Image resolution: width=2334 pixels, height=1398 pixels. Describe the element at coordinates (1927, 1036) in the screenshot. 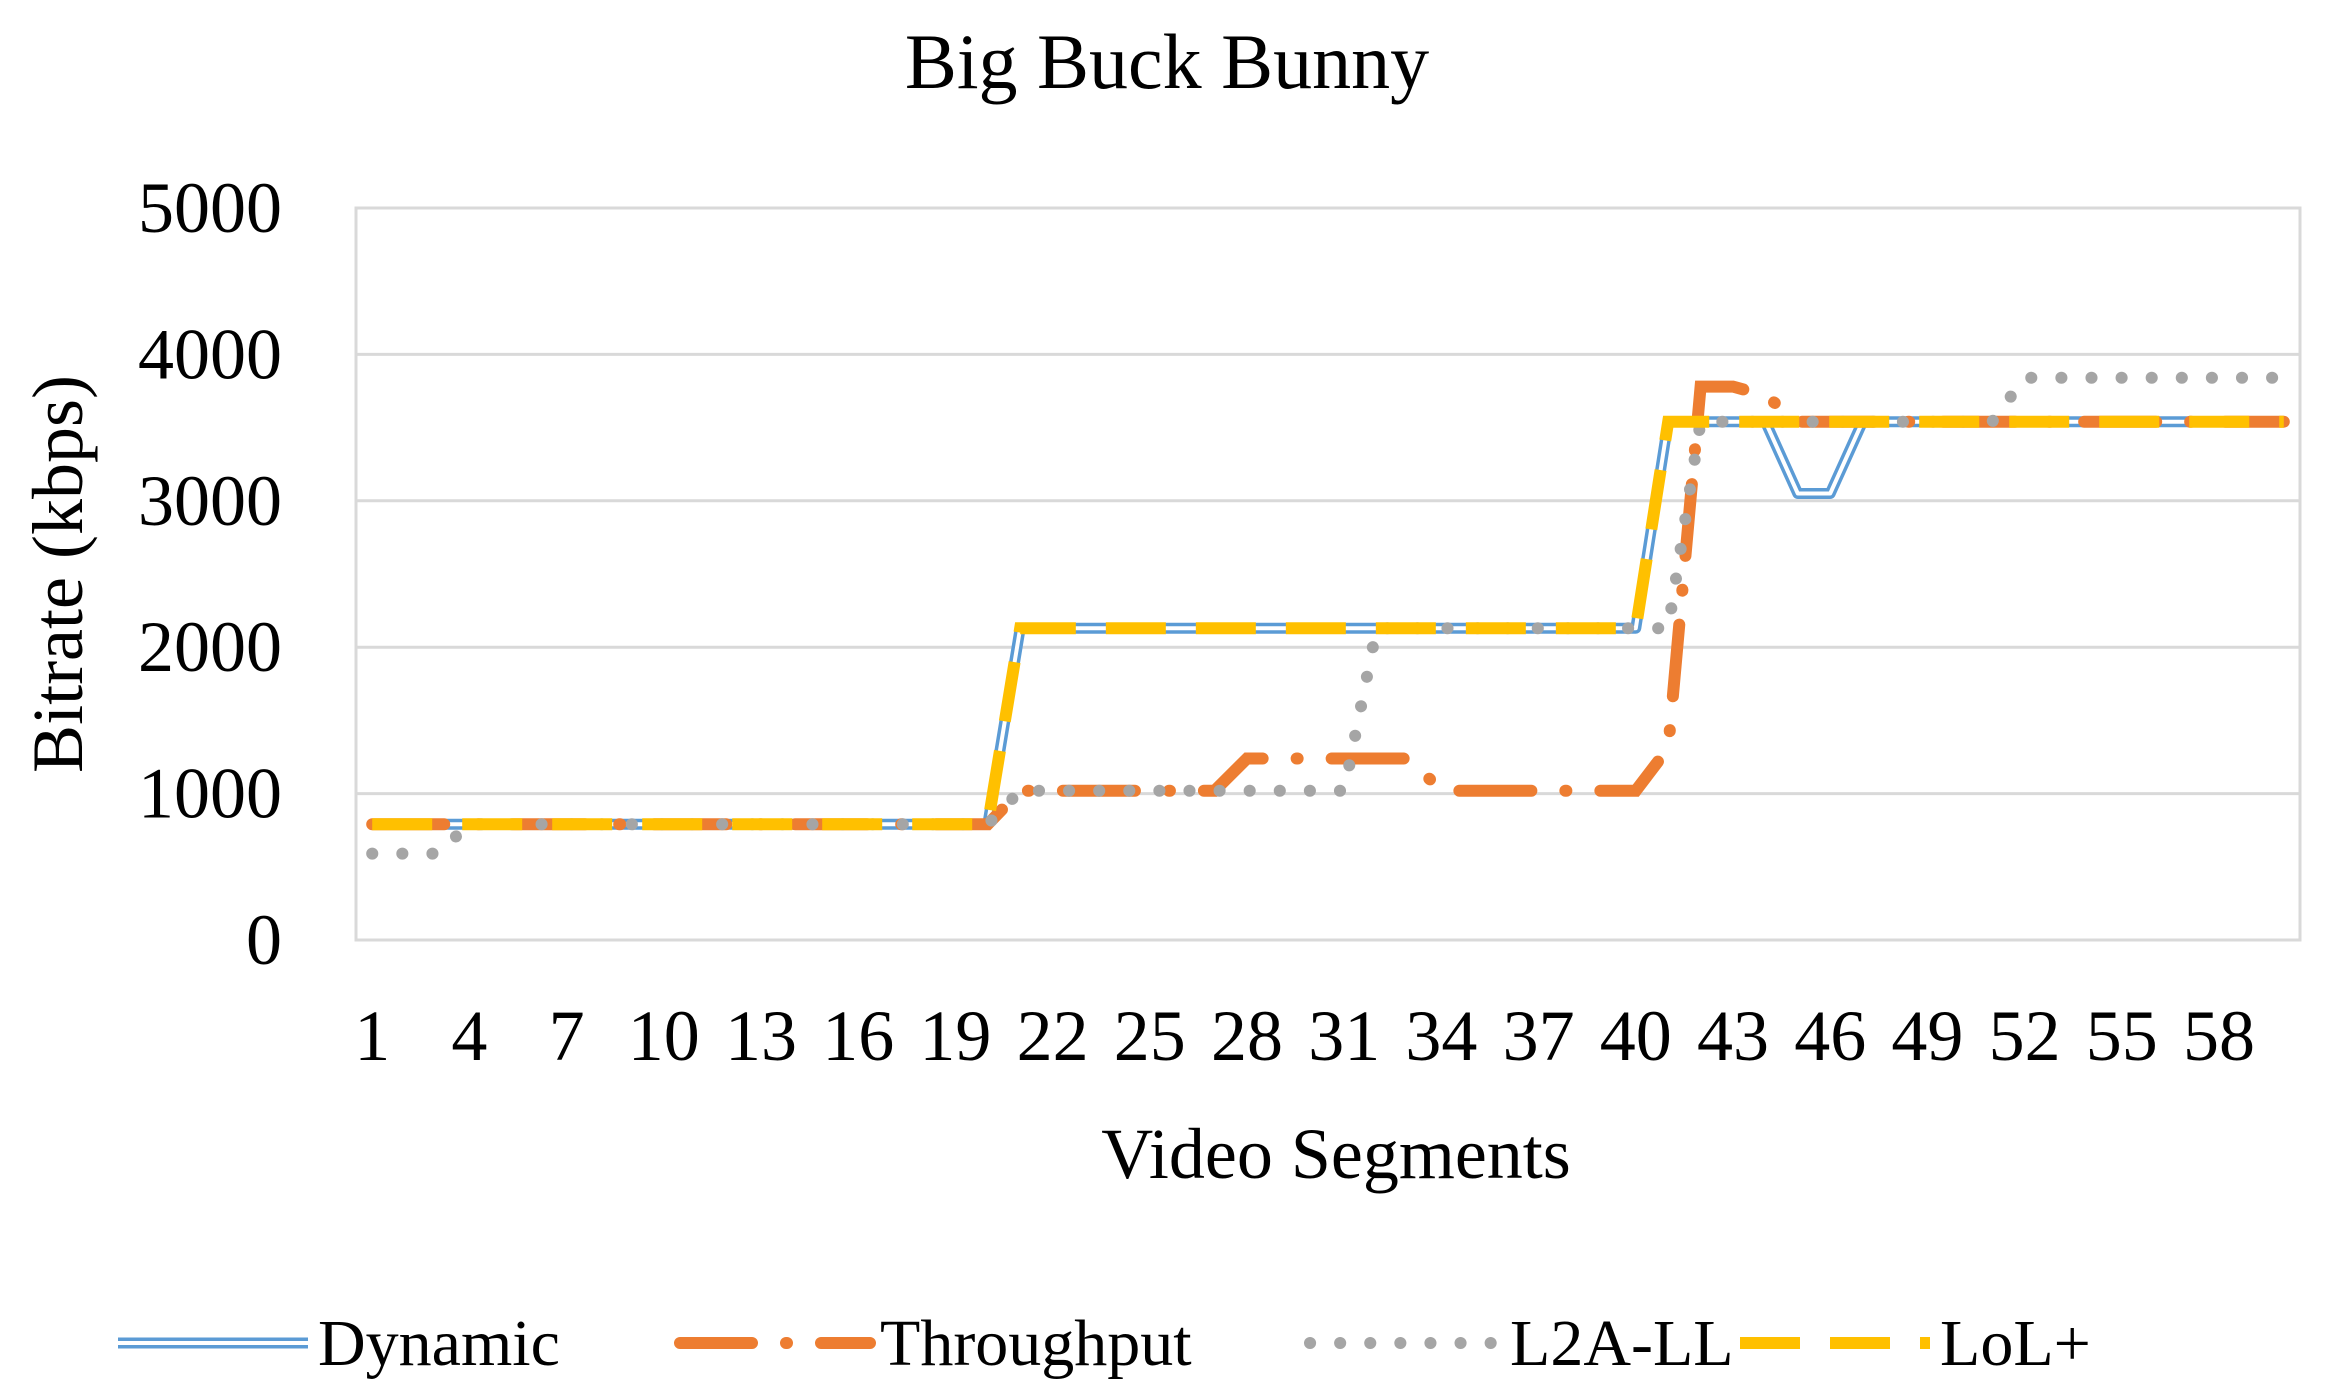

I see `x-tick-label: 49` at that location.